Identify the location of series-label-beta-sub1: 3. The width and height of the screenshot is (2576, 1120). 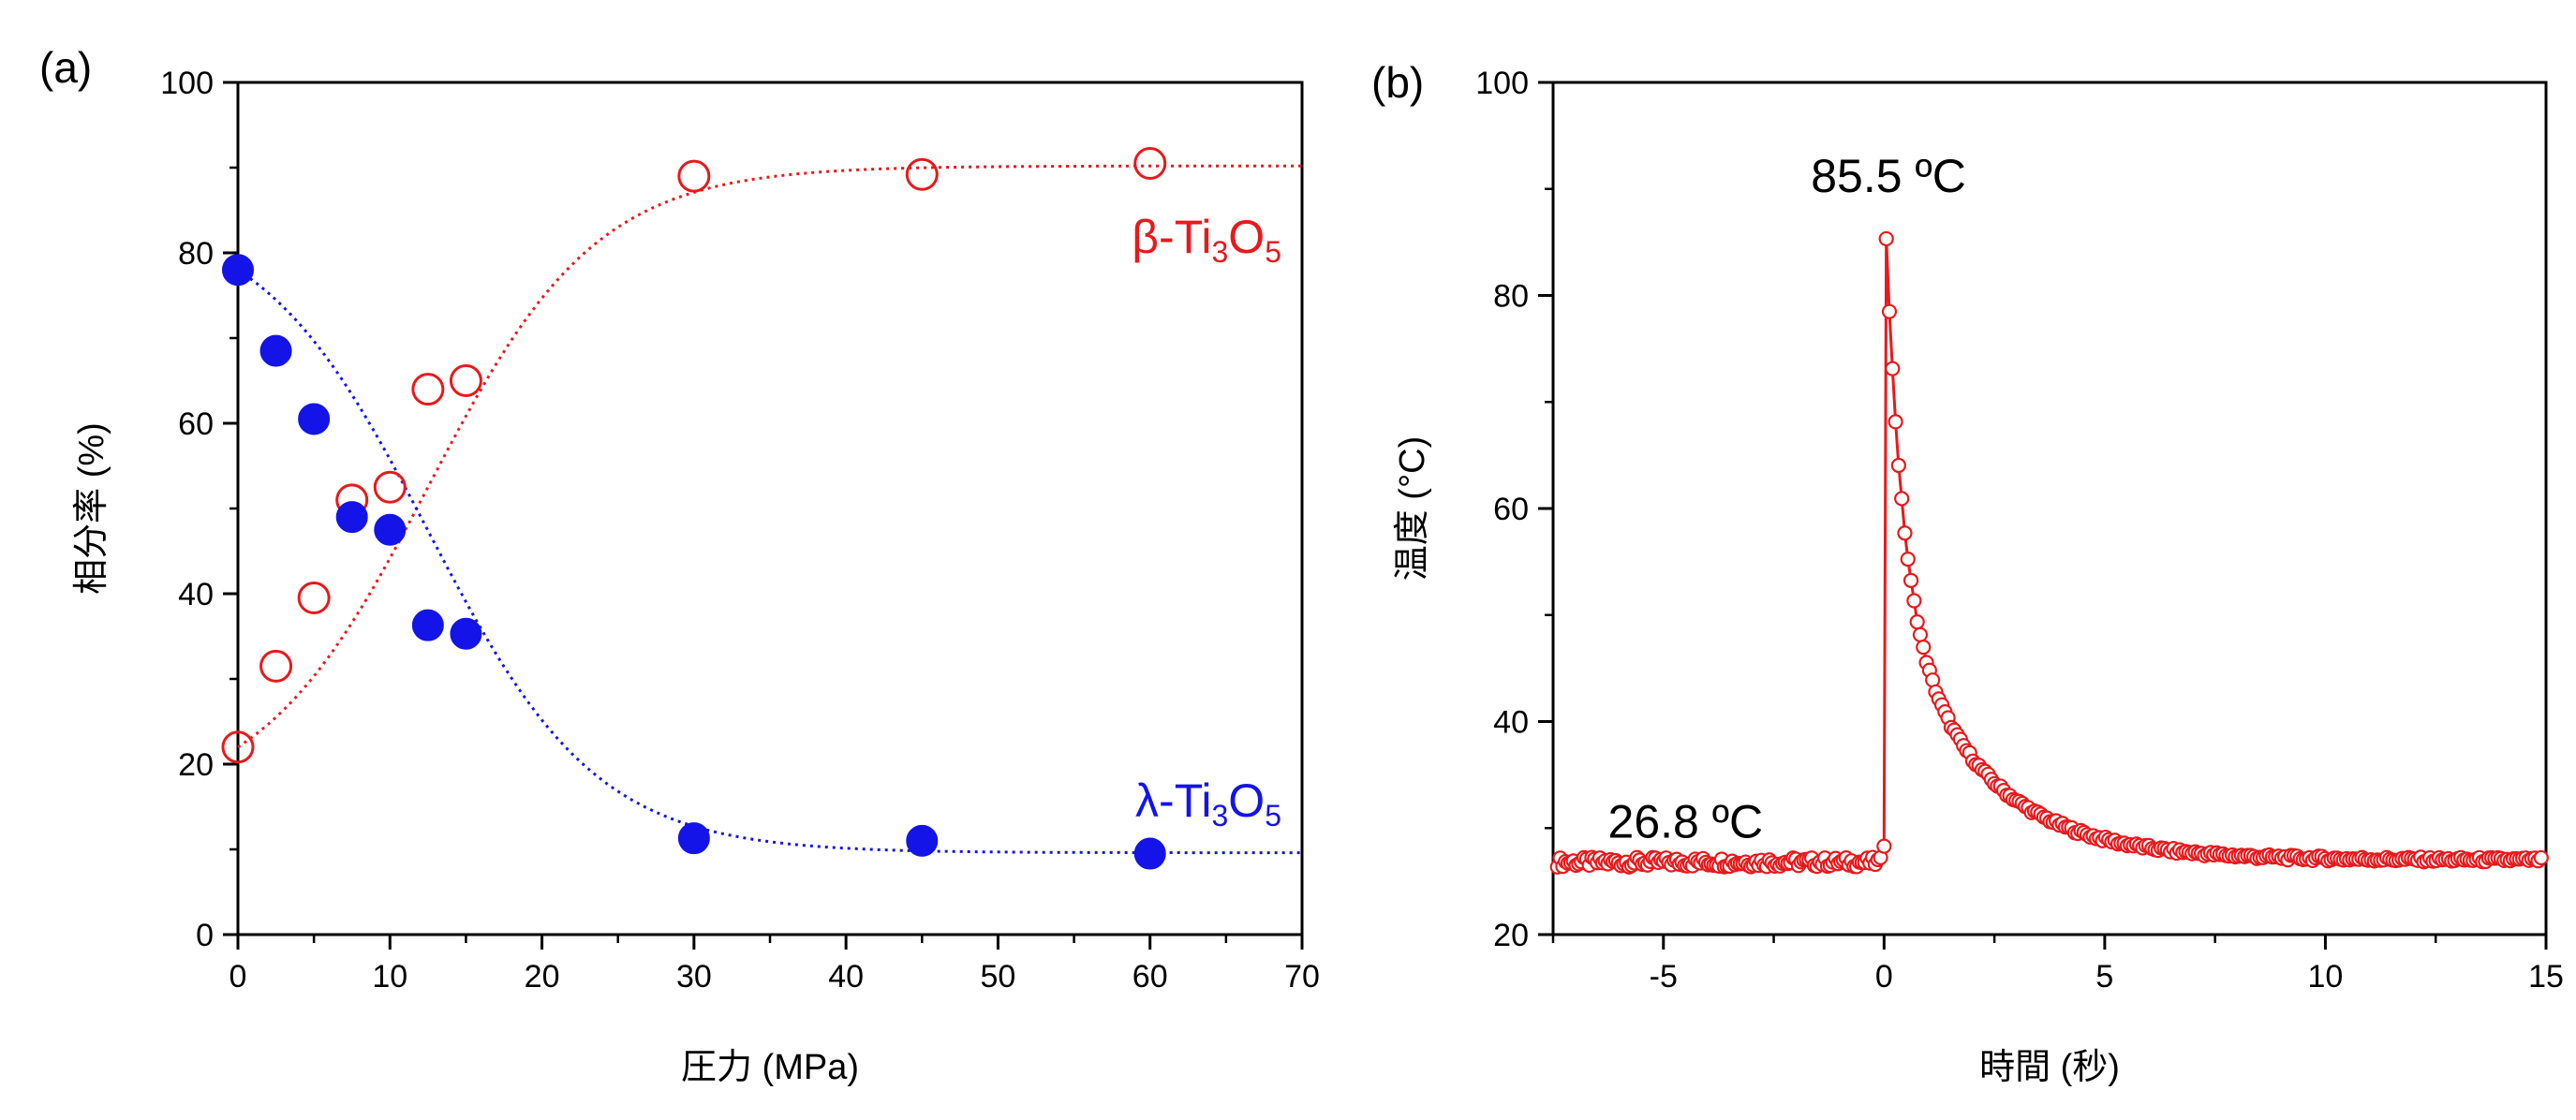
(1220, 252).